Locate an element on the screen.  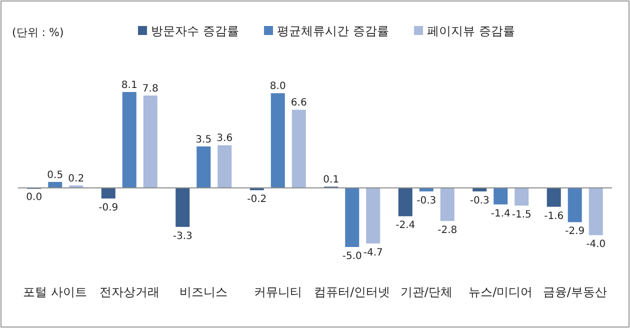
data-label: -2.9 is located at coordinates (575, 232).